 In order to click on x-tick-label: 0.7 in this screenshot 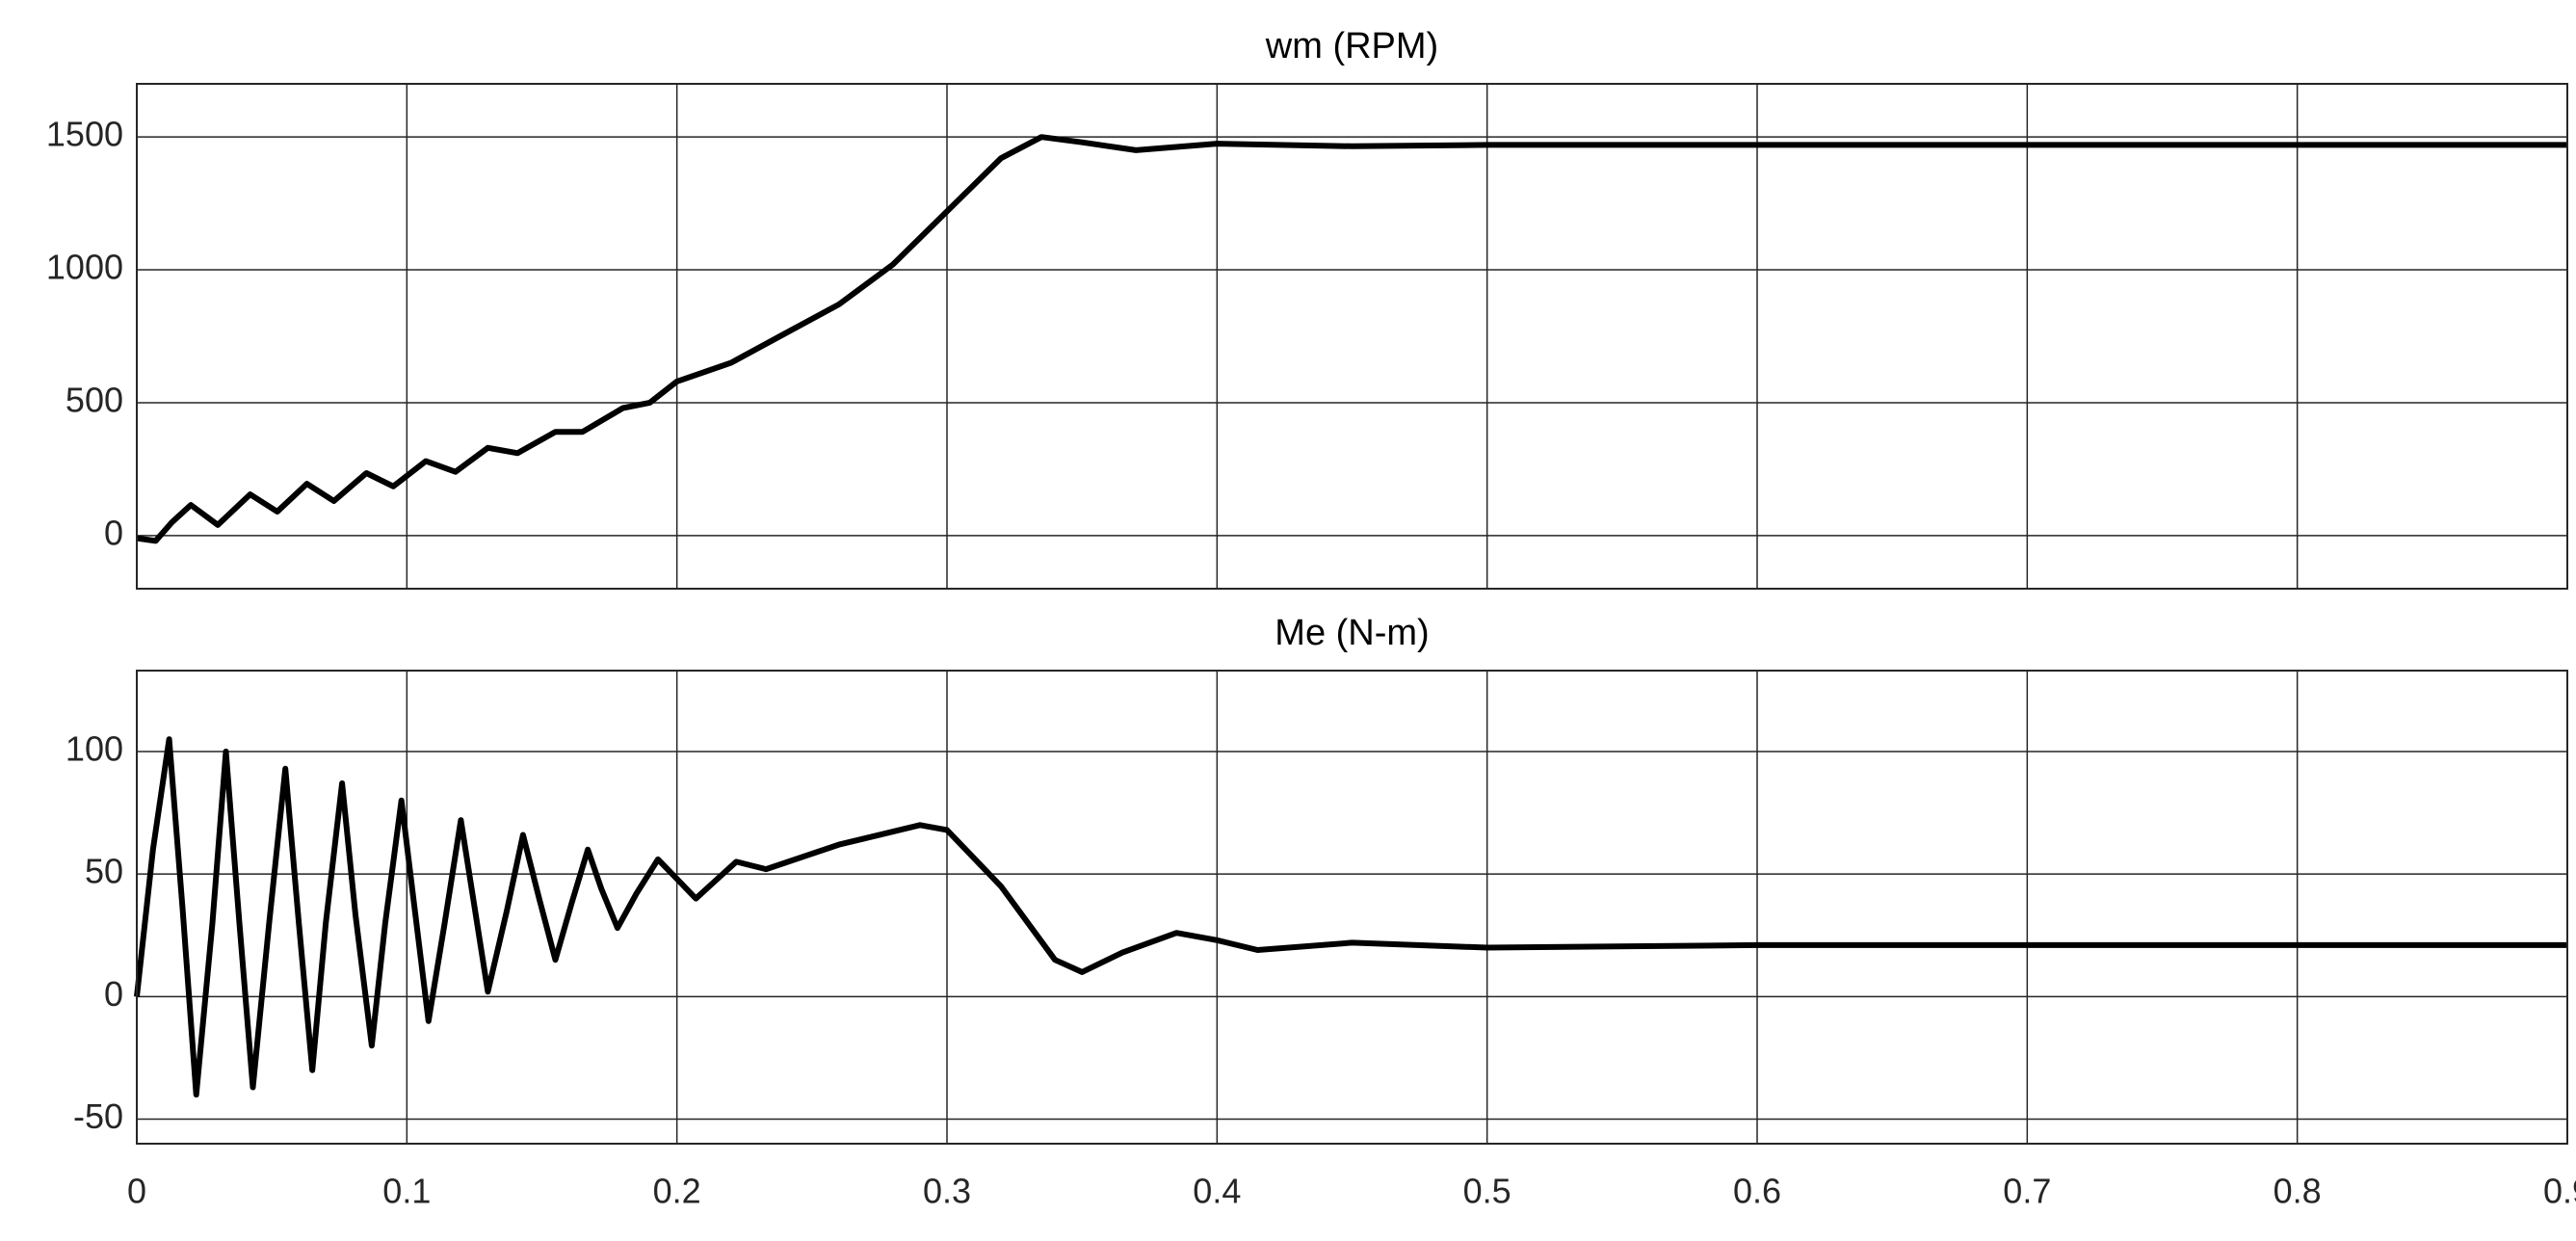, I will do `click(2027, 1191)`.